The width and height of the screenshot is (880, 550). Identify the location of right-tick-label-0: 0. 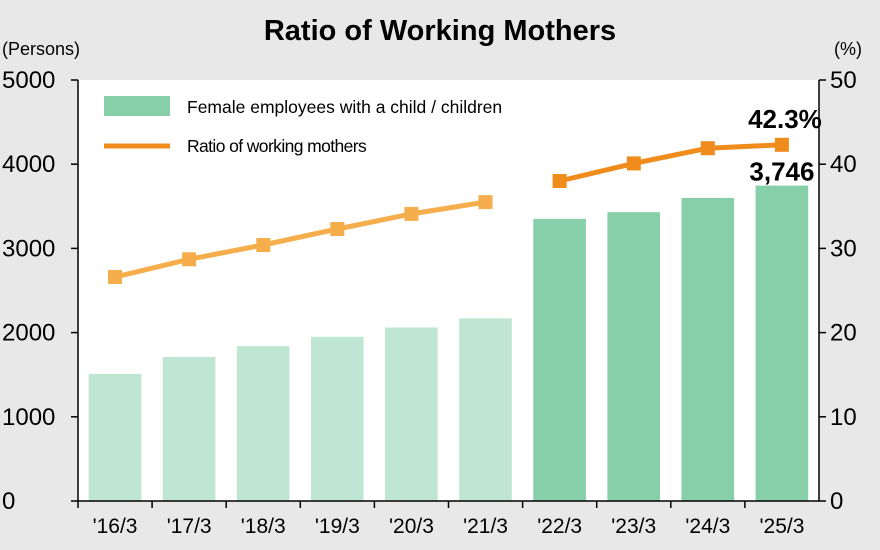
(836, 501).